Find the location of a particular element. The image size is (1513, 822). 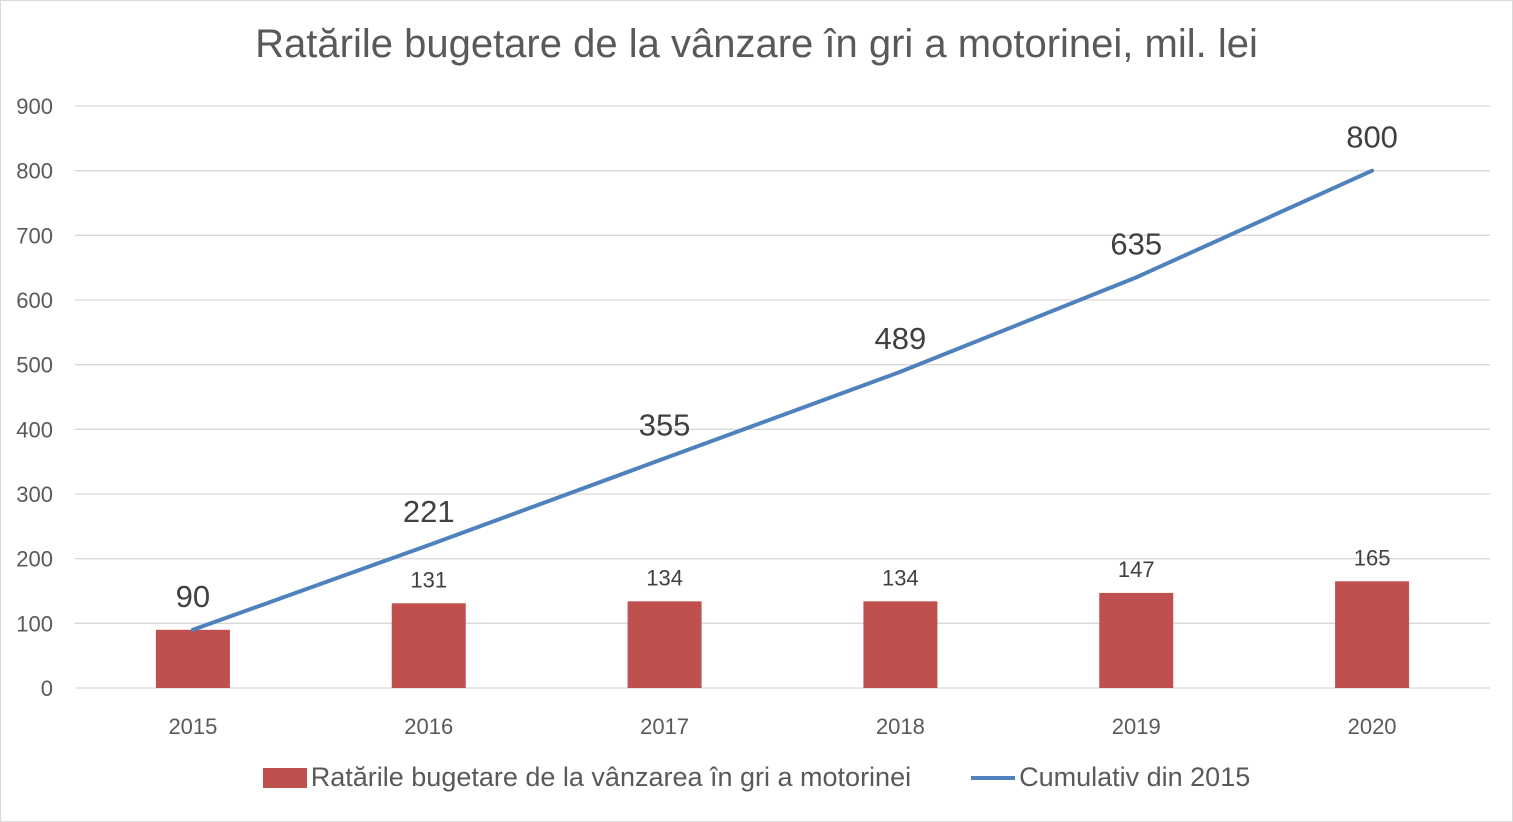

line-value-label: 635 is located at coordinates (1136, 243).